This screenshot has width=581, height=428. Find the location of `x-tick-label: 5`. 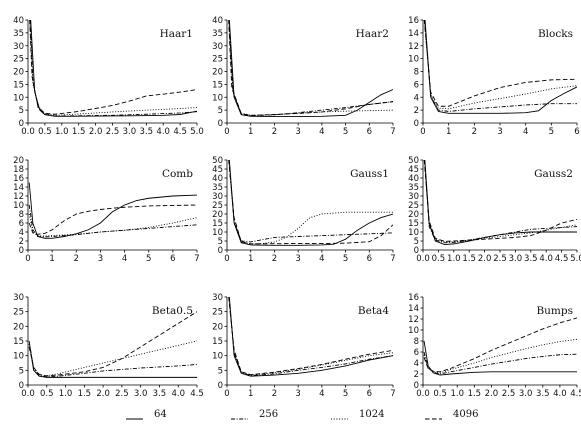

x-tick-label: 5 is located at coordinates (345, 132).